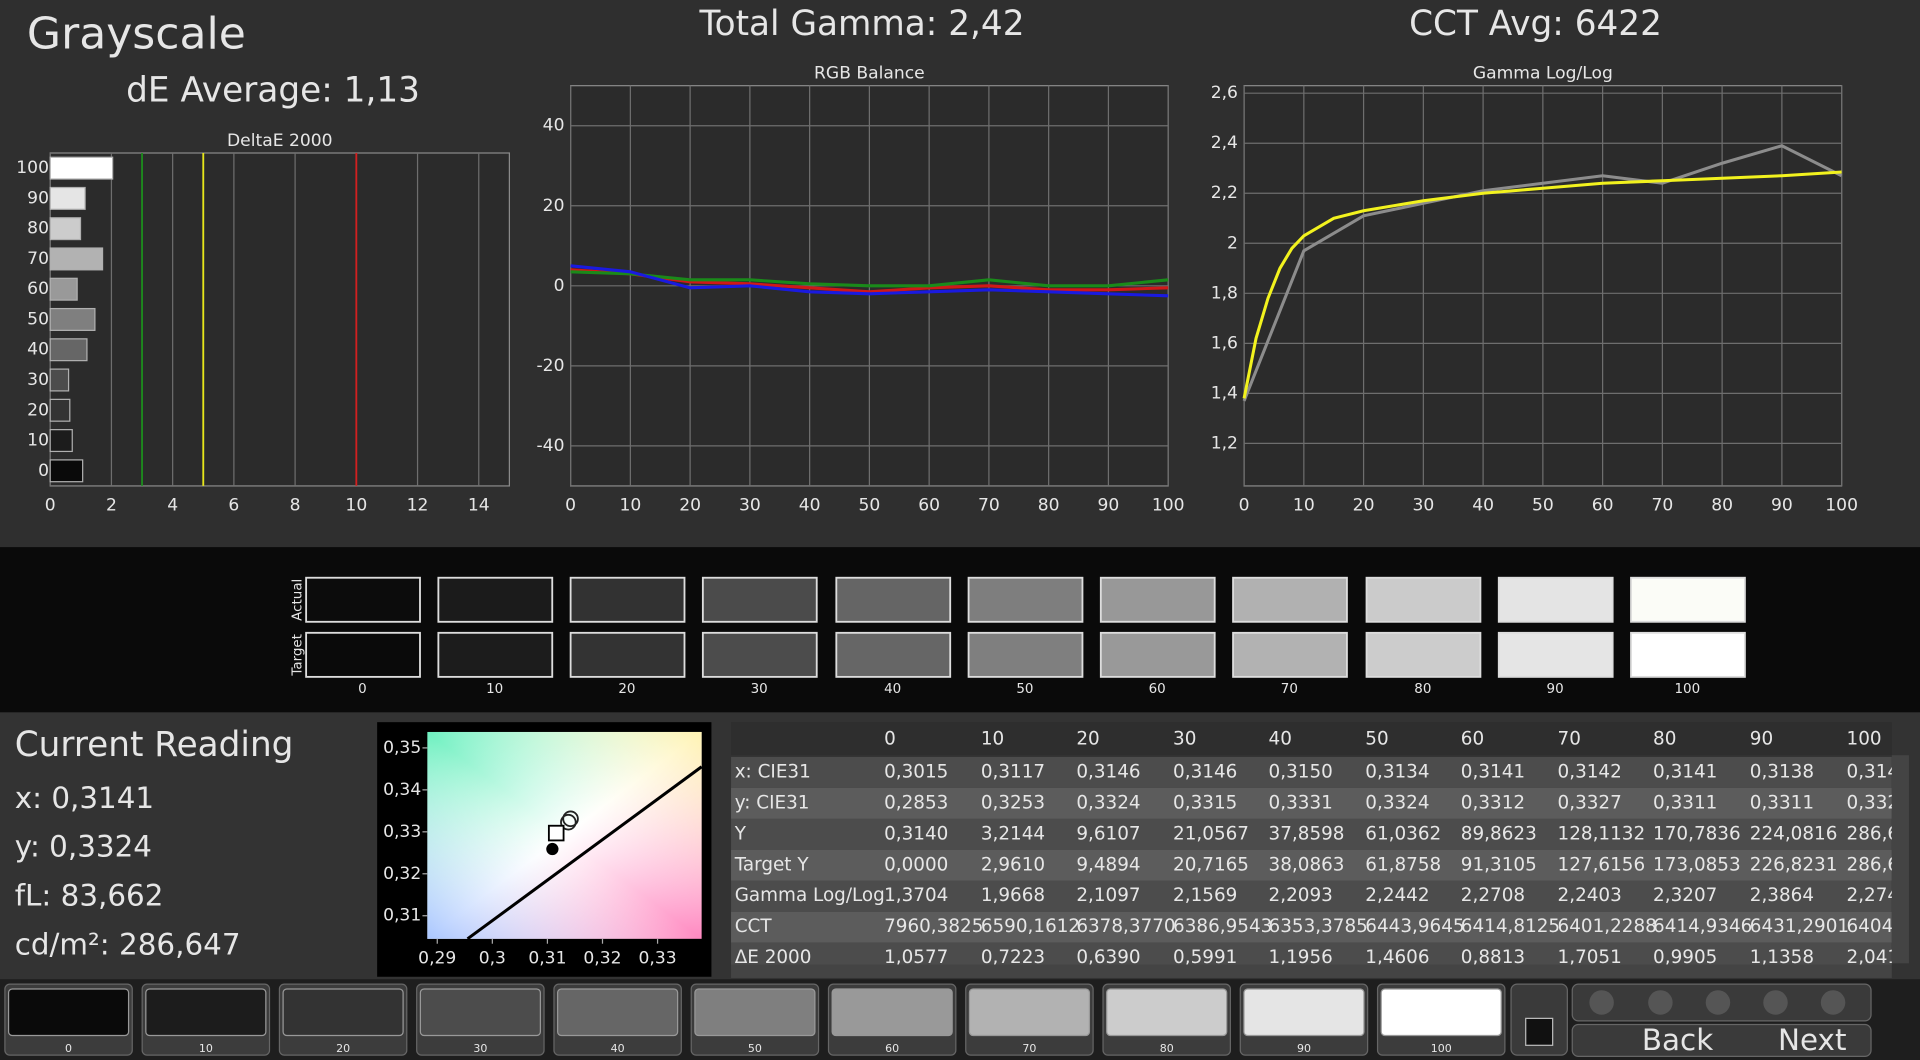 This screenshot has height=1060, width=1920. What do you see at coordinates (1493, 957) in the screenshot?
I see `table-cell: 0,8813` at bounding box center [1493, 957].